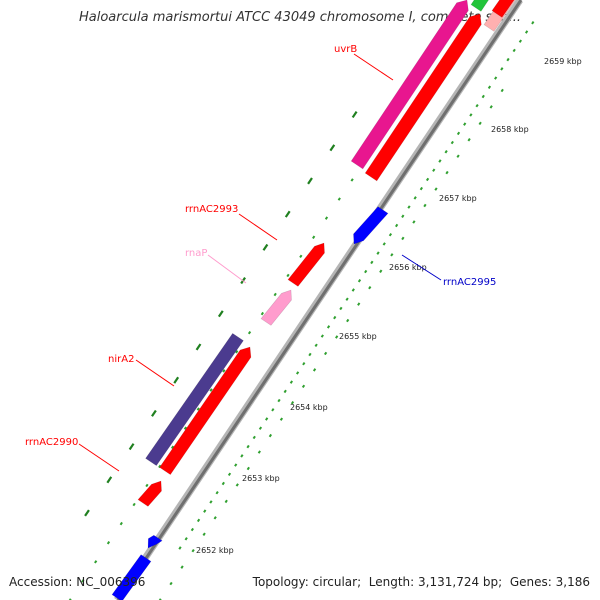 The image size is (600, 600). Describe the element at coordinates (483, 6) in the screenshot. I see `top-green-feature` at that location.